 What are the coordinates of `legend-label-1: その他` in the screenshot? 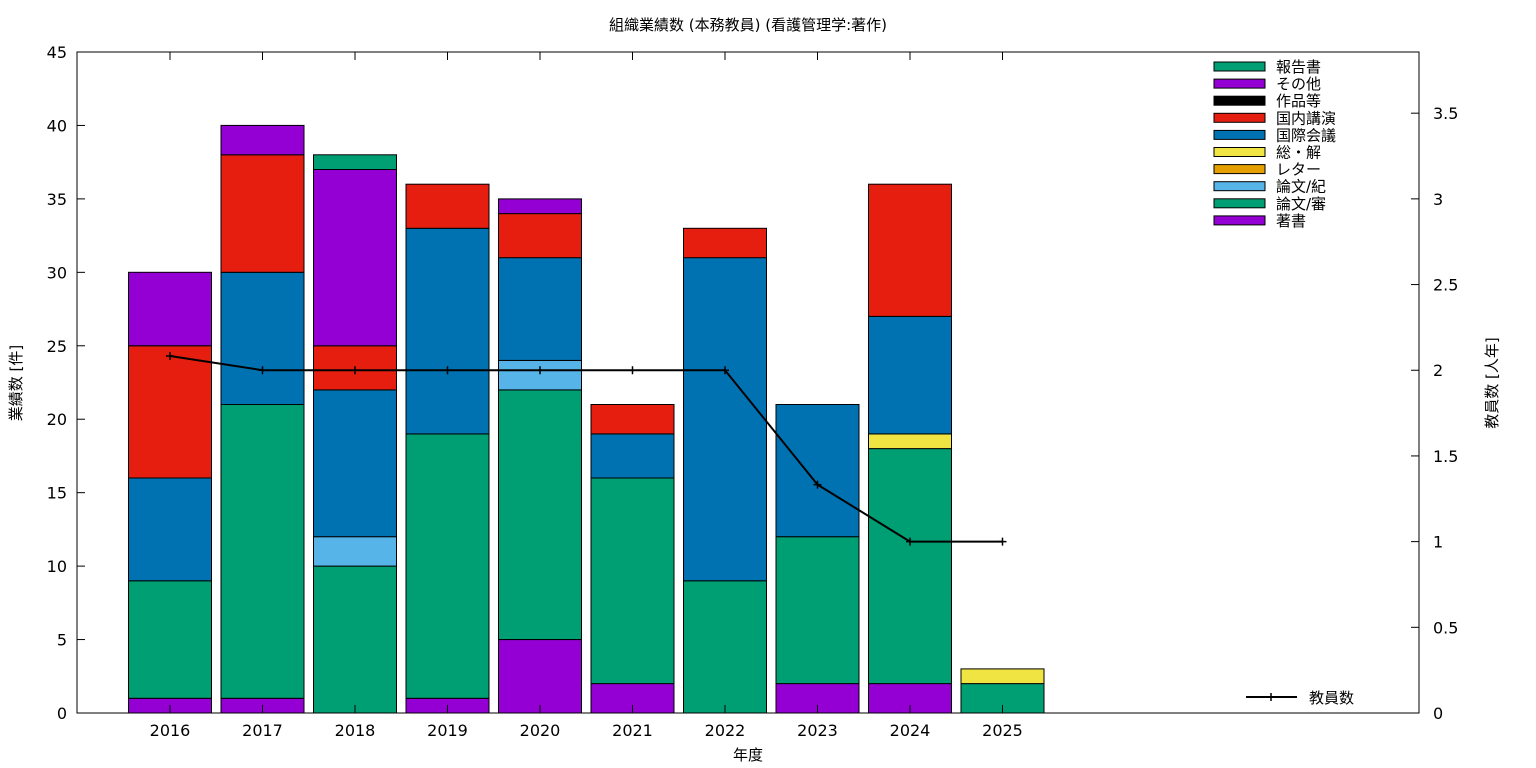 It's located at (1298, 84).